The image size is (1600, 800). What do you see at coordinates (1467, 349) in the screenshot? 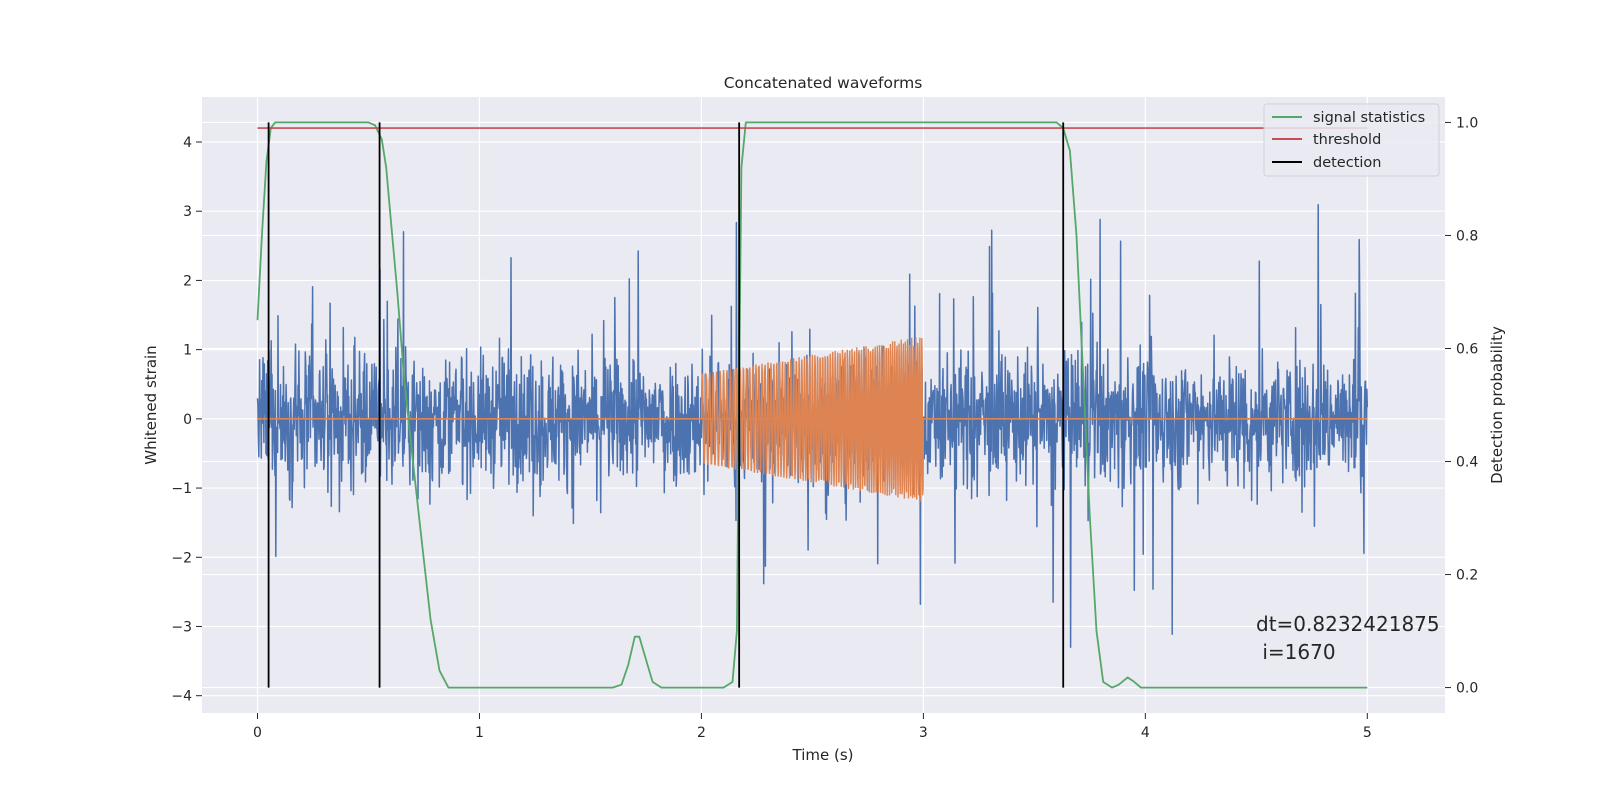
I see `y2-tick-label: 0.6` at bounding box center [1467, 349].